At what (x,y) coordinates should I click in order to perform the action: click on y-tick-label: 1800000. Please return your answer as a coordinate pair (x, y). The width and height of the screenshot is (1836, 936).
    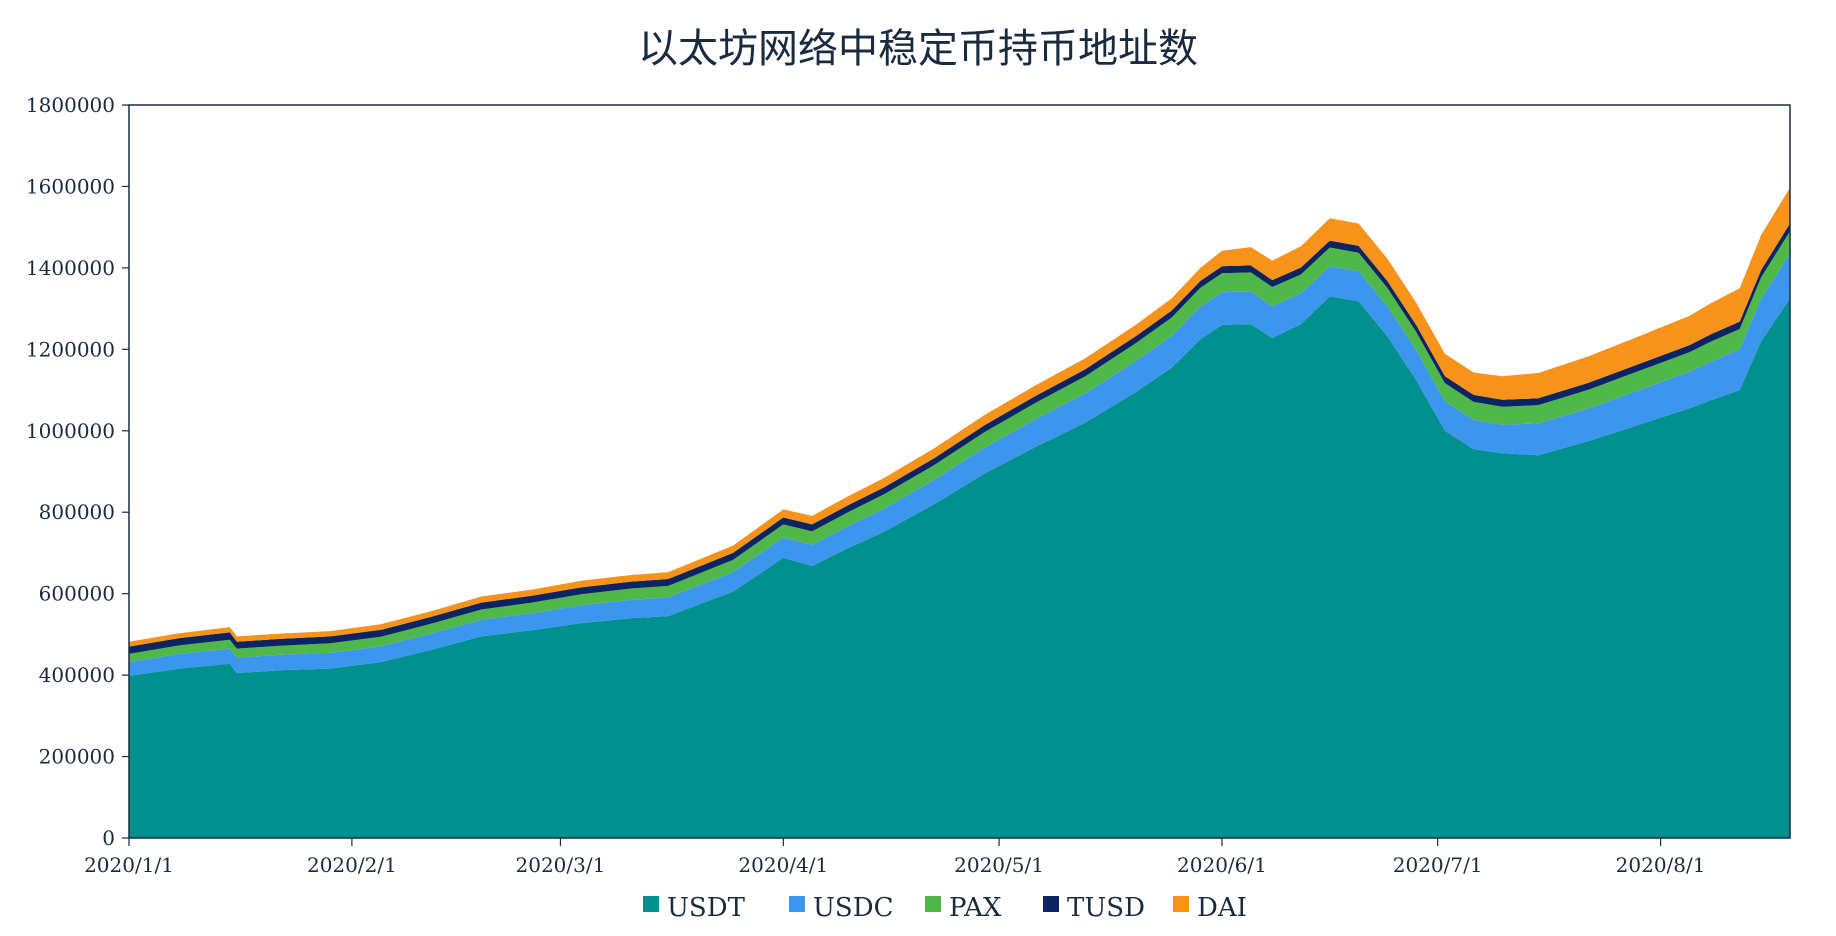
    Looking at the image, I should click on (70, 105).